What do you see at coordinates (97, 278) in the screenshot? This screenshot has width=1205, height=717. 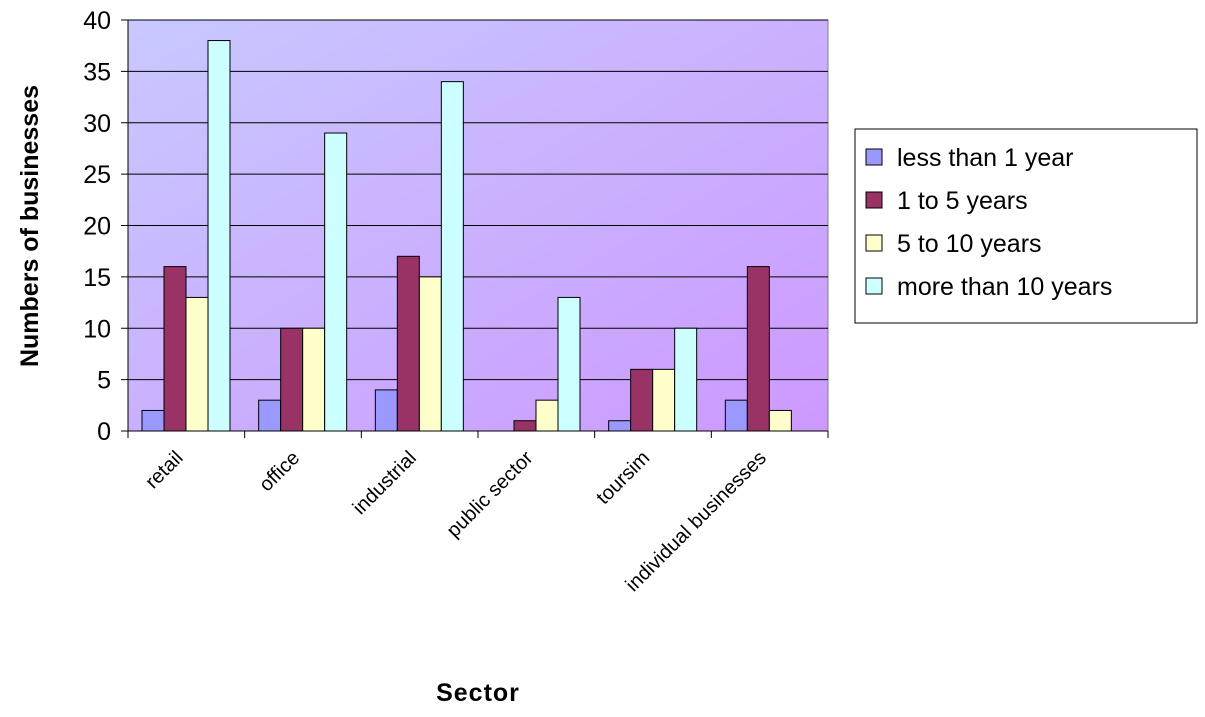 I see `y-tick-label: 15` at bounding box center [97, 278].